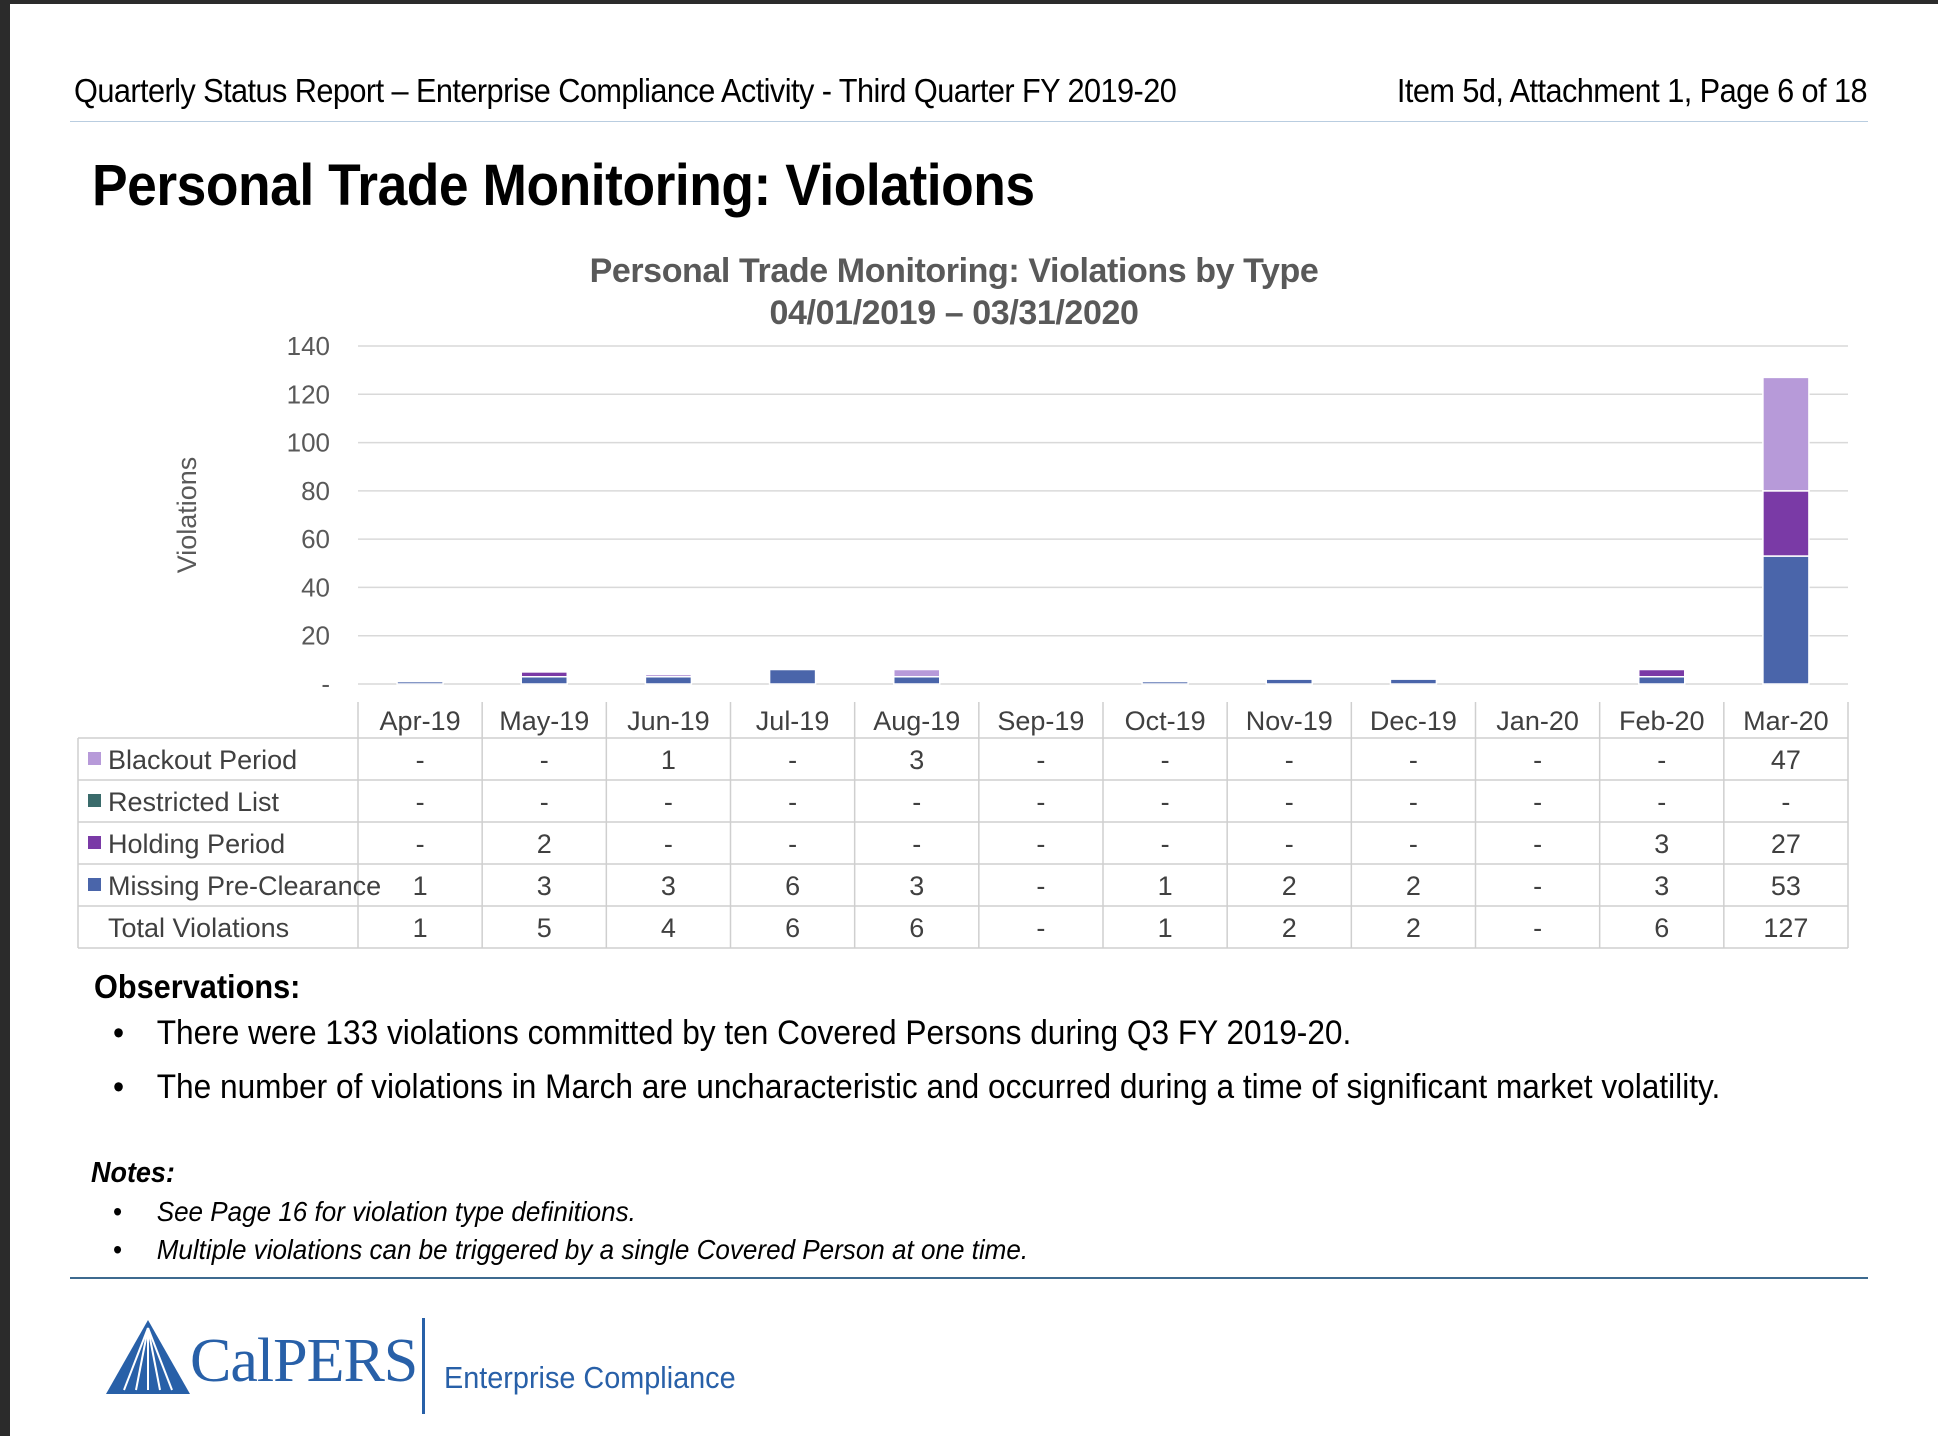  Describe the element at coordinates (315, 587) in the screenshot. I see `y-tick-label: 40` at that location.